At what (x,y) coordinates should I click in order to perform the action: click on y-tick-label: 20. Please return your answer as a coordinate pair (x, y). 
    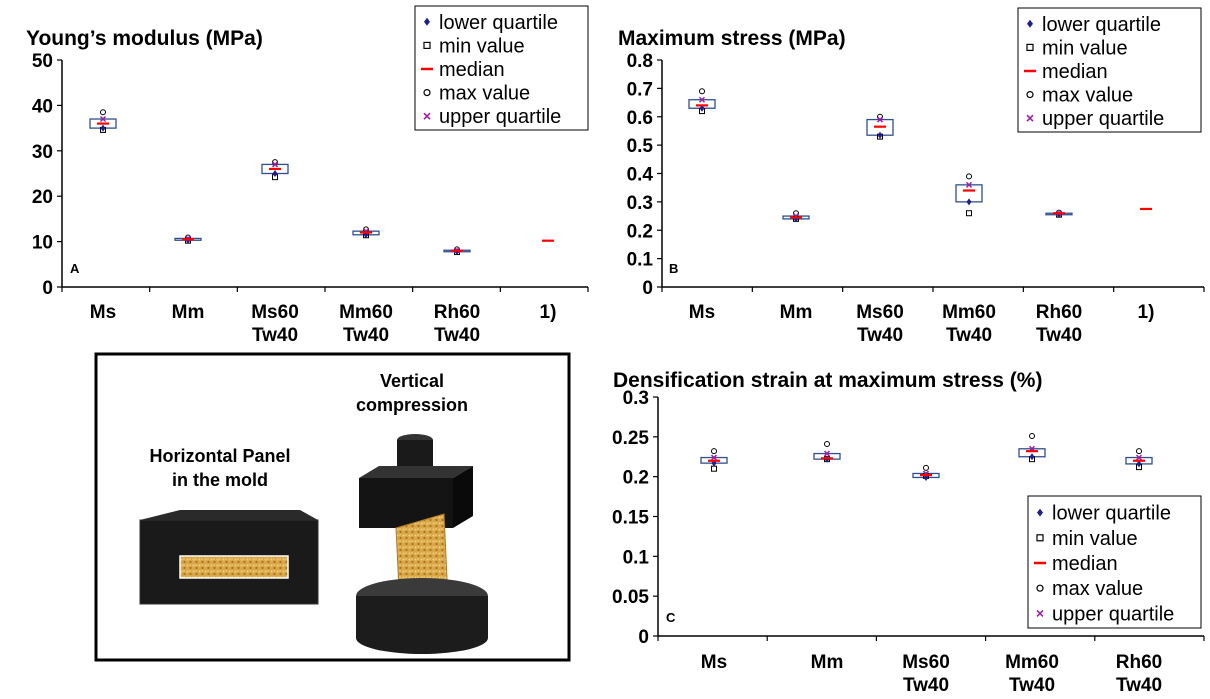
    Looking at the image, I should click on (42, 197).